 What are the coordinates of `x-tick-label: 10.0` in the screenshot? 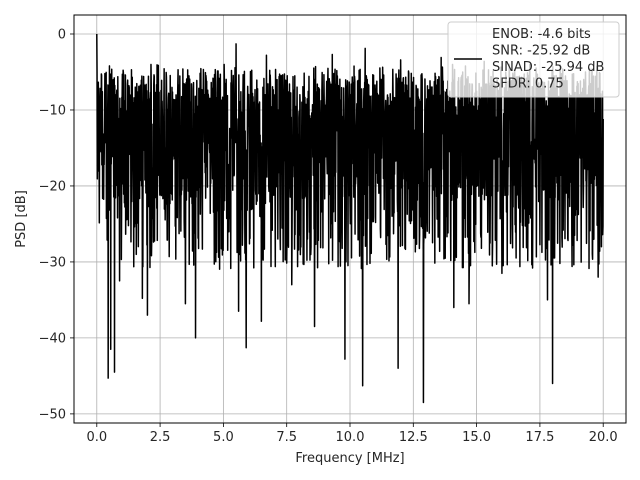 It's located at (350, 437).